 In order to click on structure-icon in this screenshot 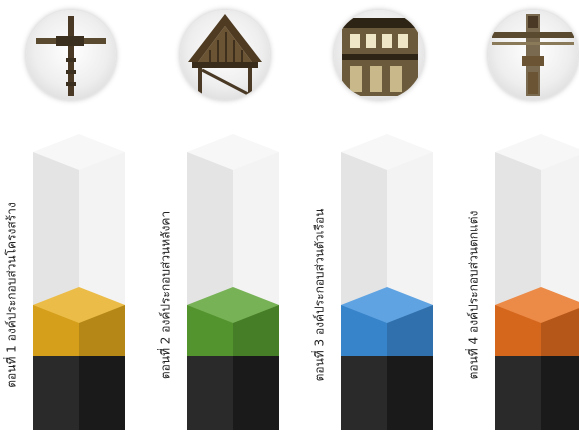, I will do `click(71, 55)`.